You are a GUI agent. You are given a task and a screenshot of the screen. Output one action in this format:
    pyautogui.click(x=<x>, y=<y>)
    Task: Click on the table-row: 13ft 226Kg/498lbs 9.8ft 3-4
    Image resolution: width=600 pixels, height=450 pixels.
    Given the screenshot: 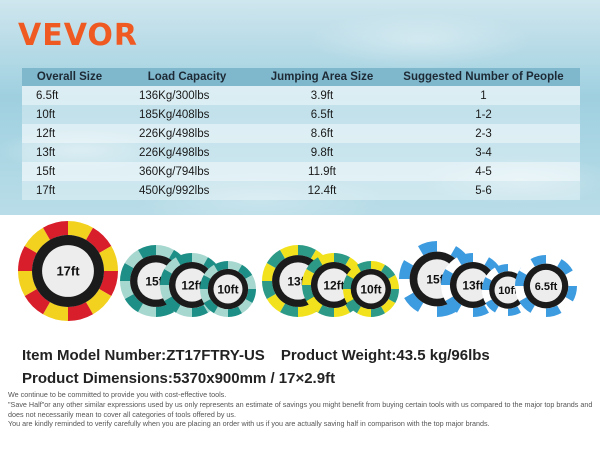 What is the action you would take?
    pyautogui.click(x=301, y=152)
    